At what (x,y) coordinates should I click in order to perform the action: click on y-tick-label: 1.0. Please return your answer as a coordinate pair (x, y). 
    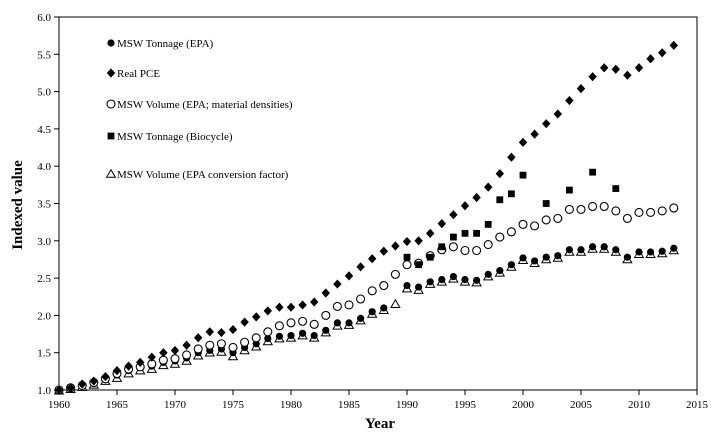
    Looking at the image, I should click on (44, 391).